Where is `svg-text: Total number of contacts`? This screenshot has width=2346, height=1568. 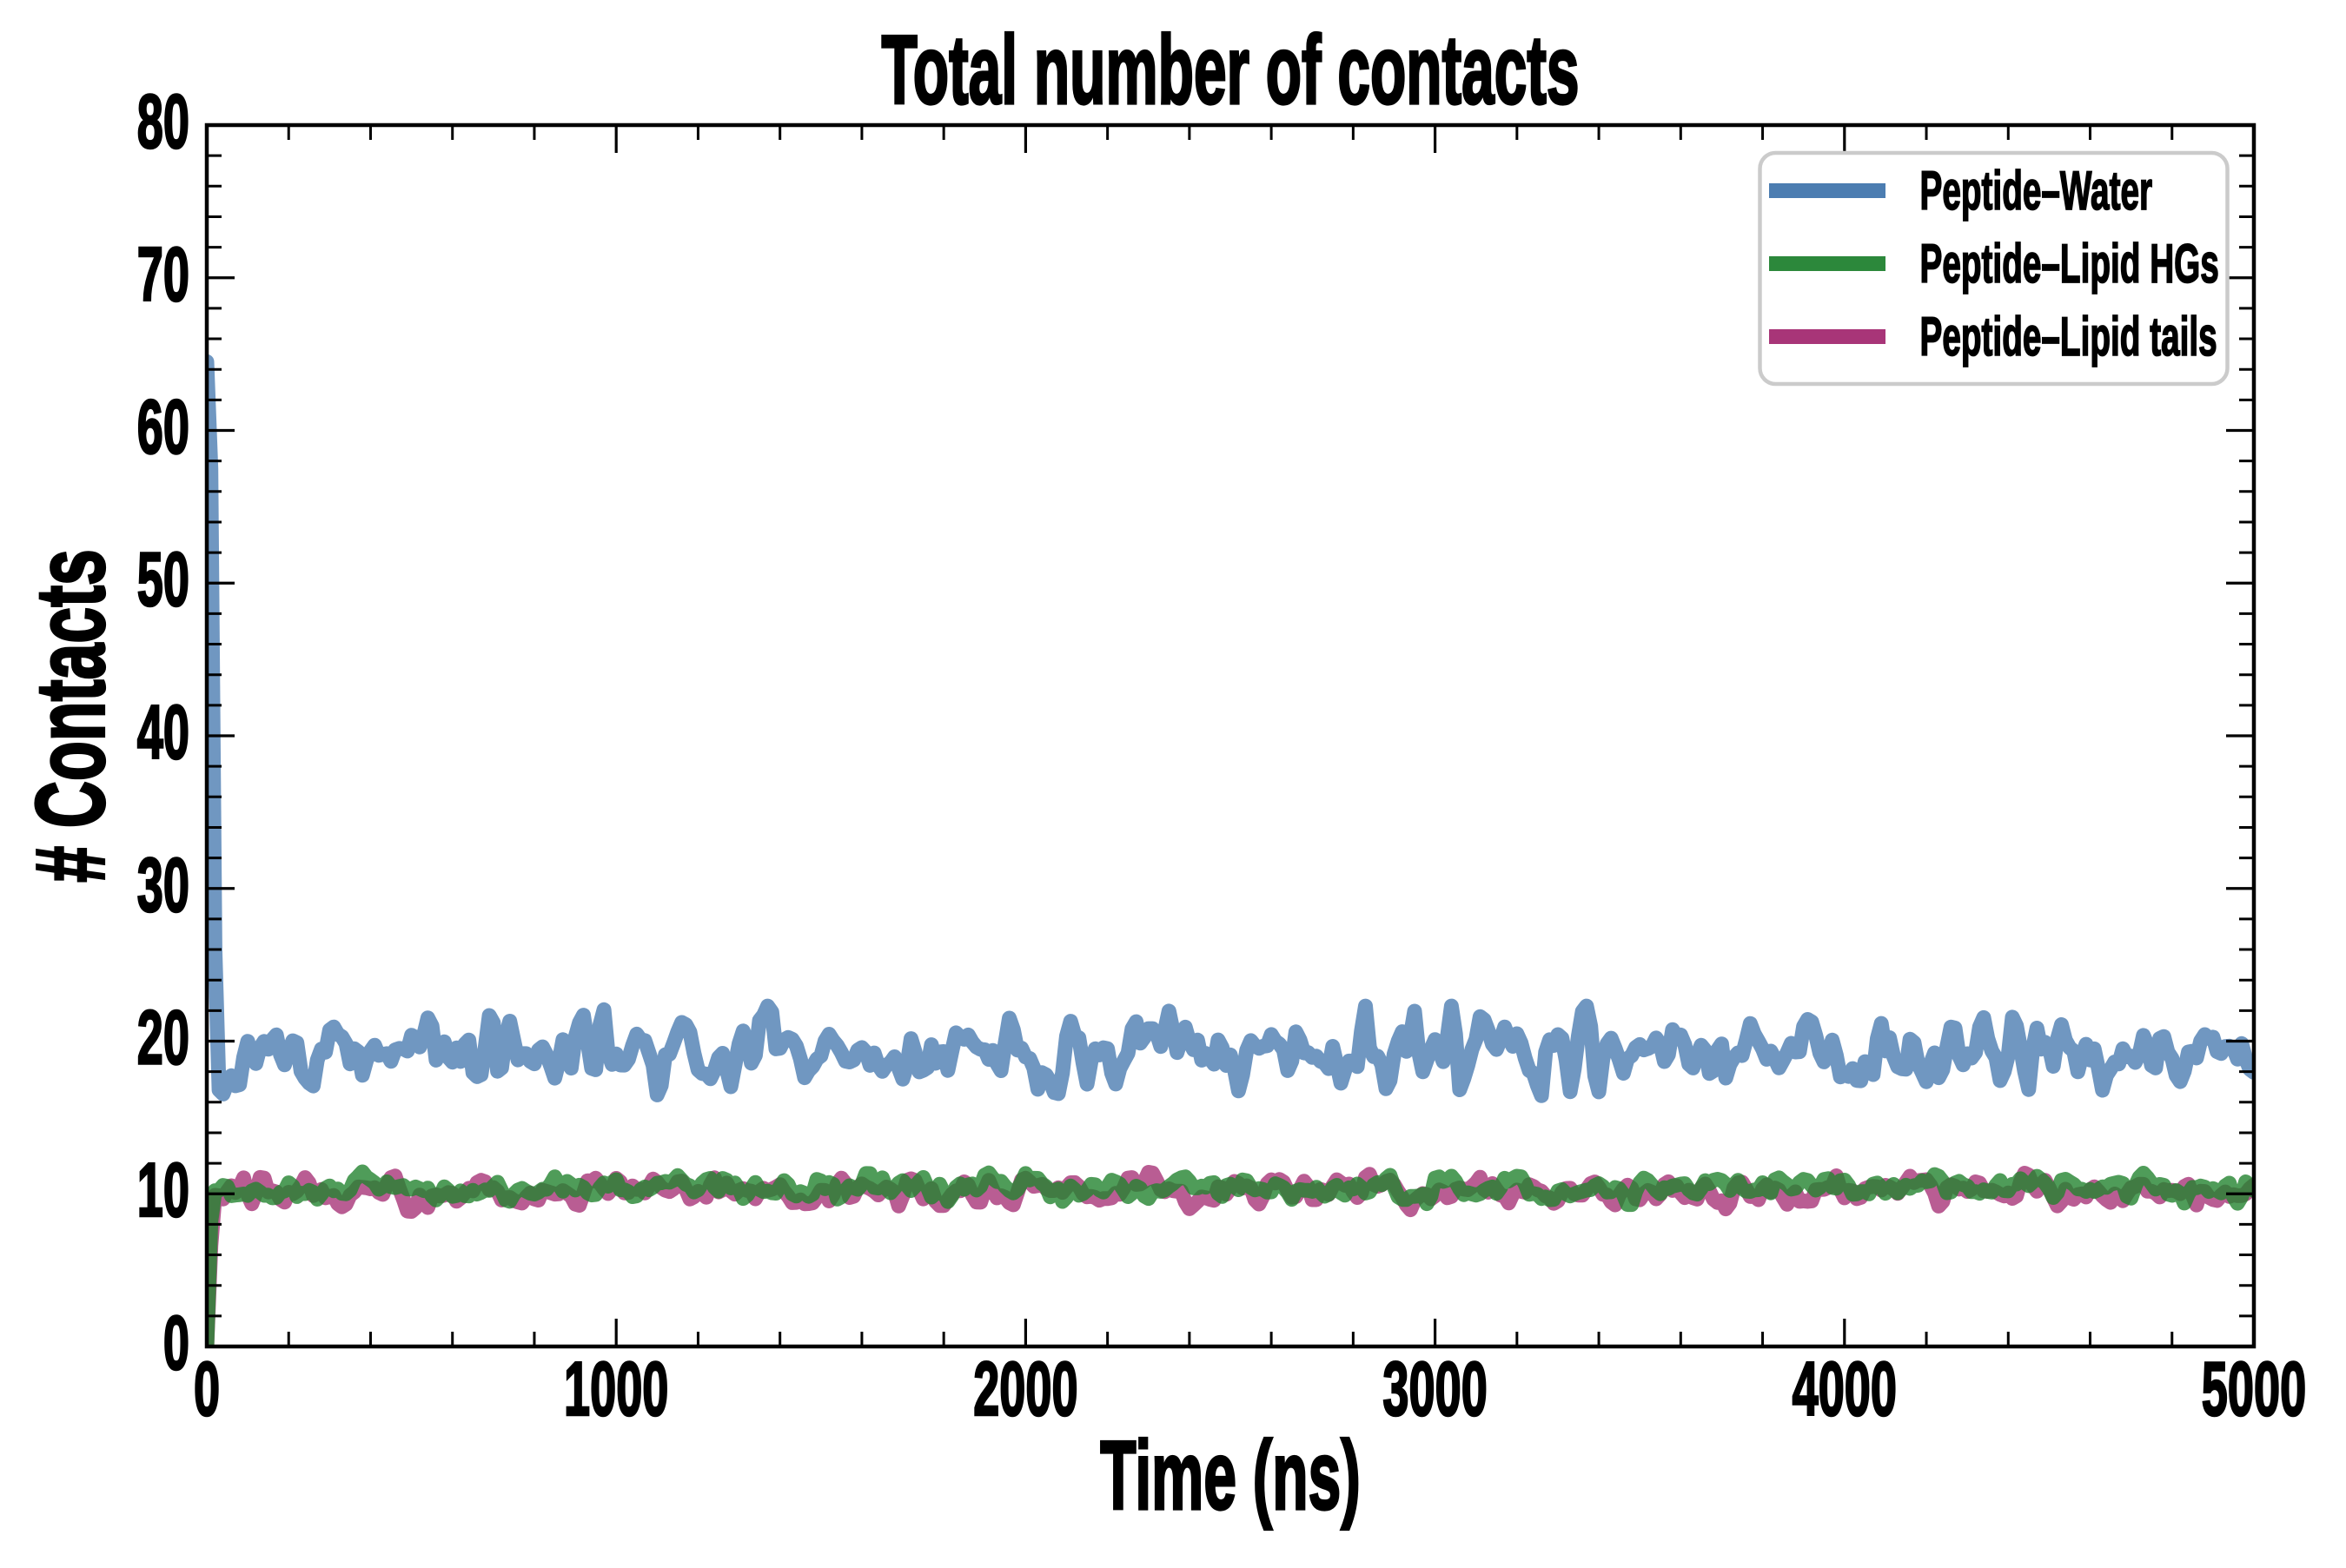
svg-text: Total number of contacts is located at coordinates (1230, 69).